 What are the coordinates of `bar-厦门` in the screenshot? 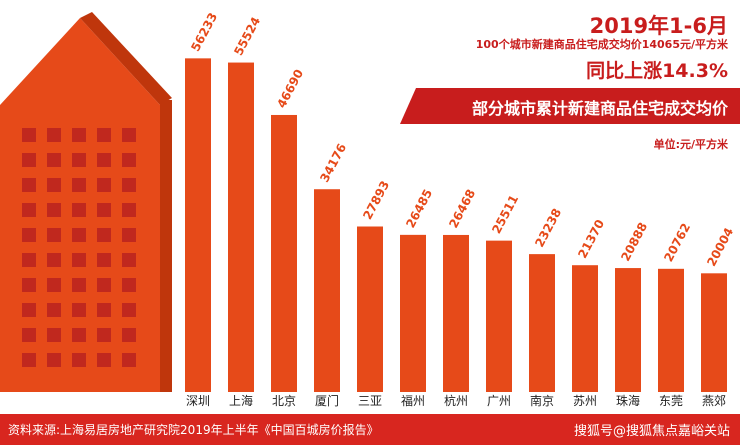 It's located at (327, 290).